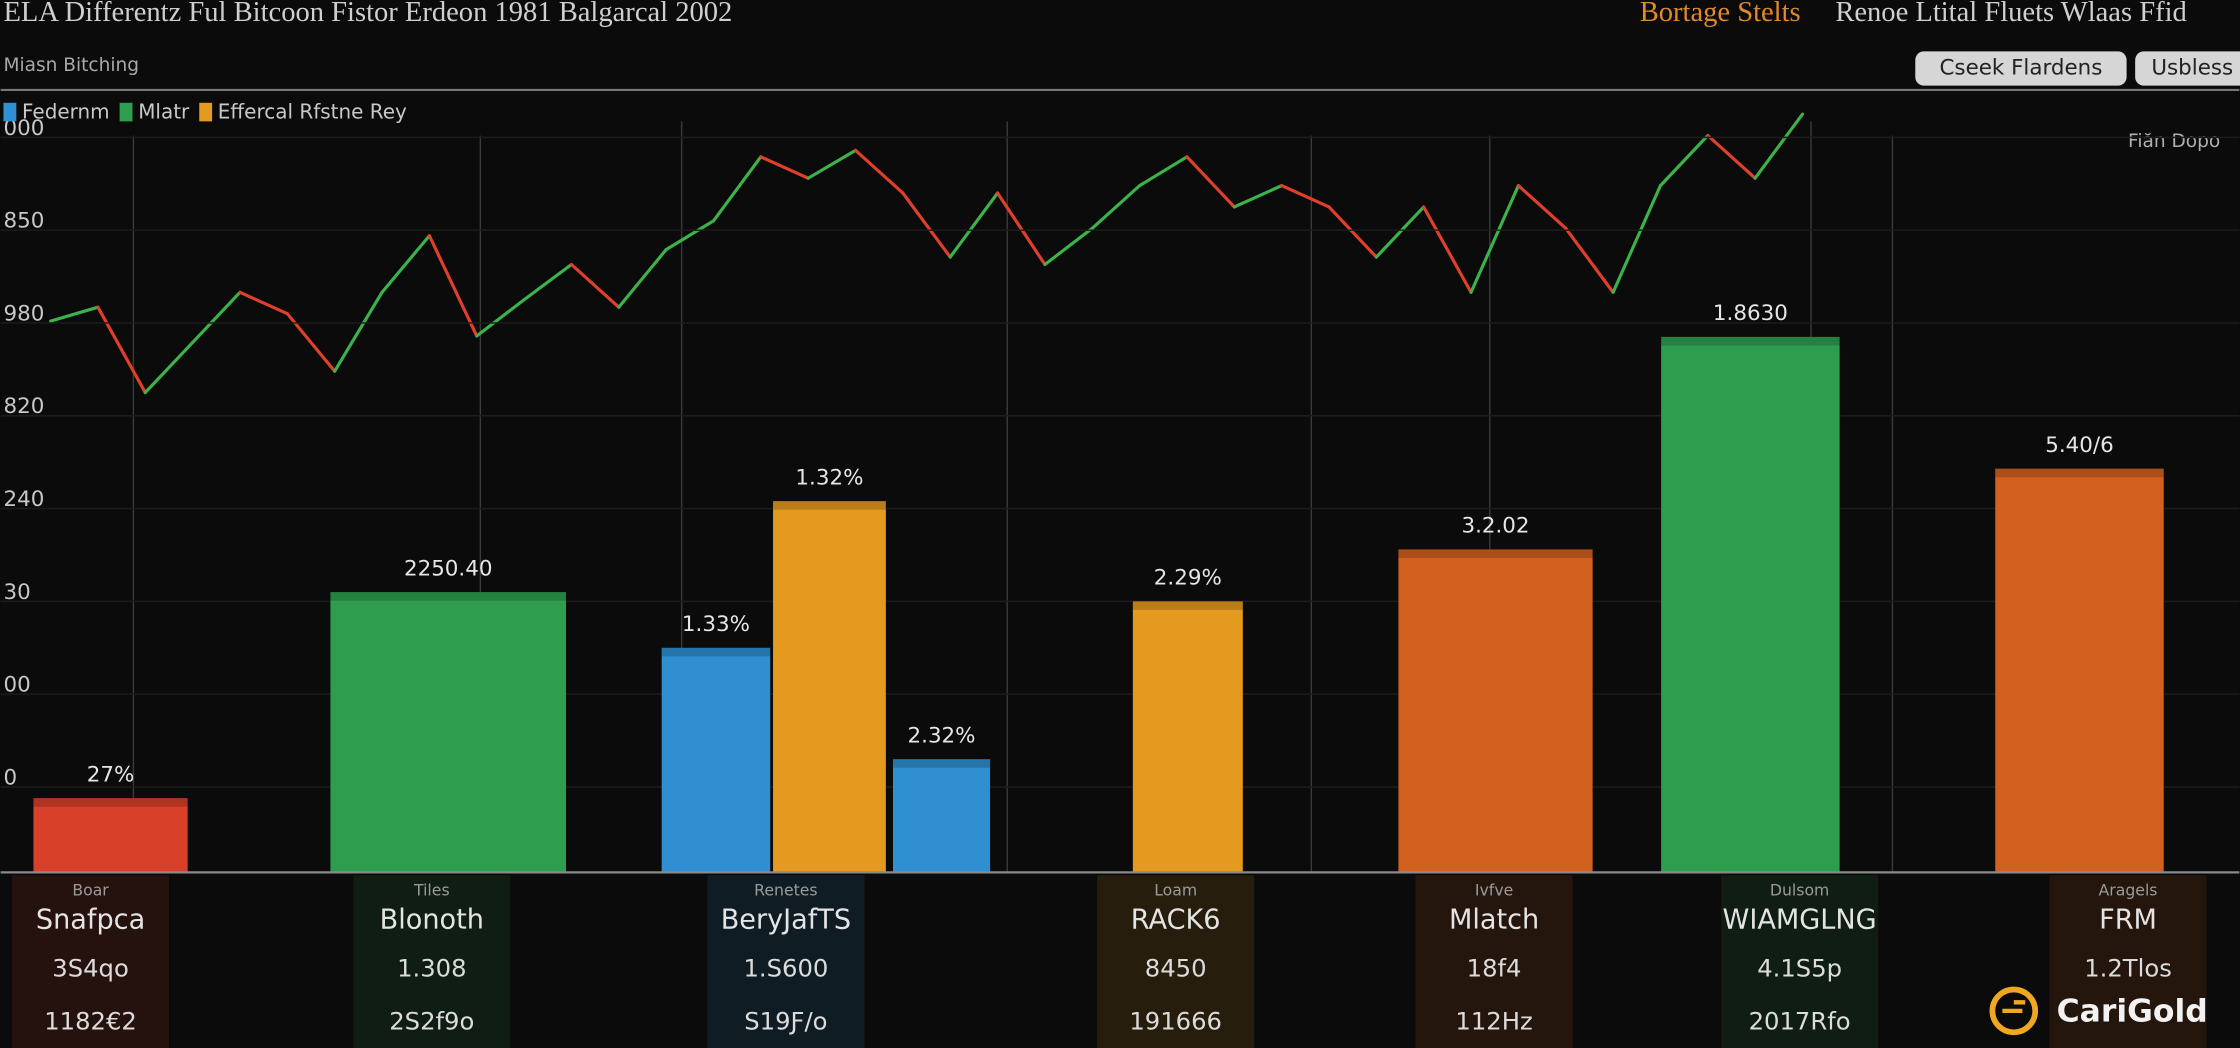 This screenshot has width=2240, height=1048. What do you see at coordinates (1494, 889) in the screenshot?
I see `column-header: Ivfve` at bounding box center [1494, 889].